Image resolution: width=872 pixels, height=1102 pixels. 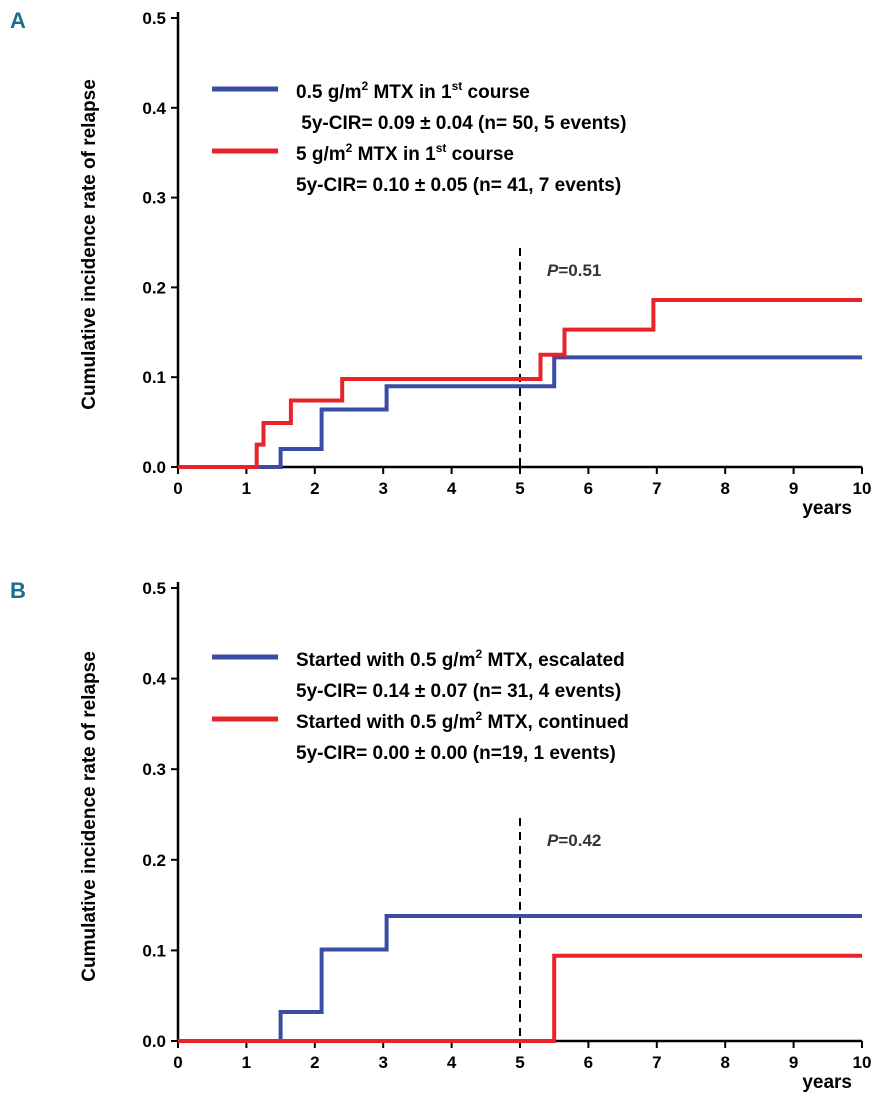 I want to click on legend-entry-title: 0.5 g/m2 MTX in 1st course, so click(x=413, y=91).